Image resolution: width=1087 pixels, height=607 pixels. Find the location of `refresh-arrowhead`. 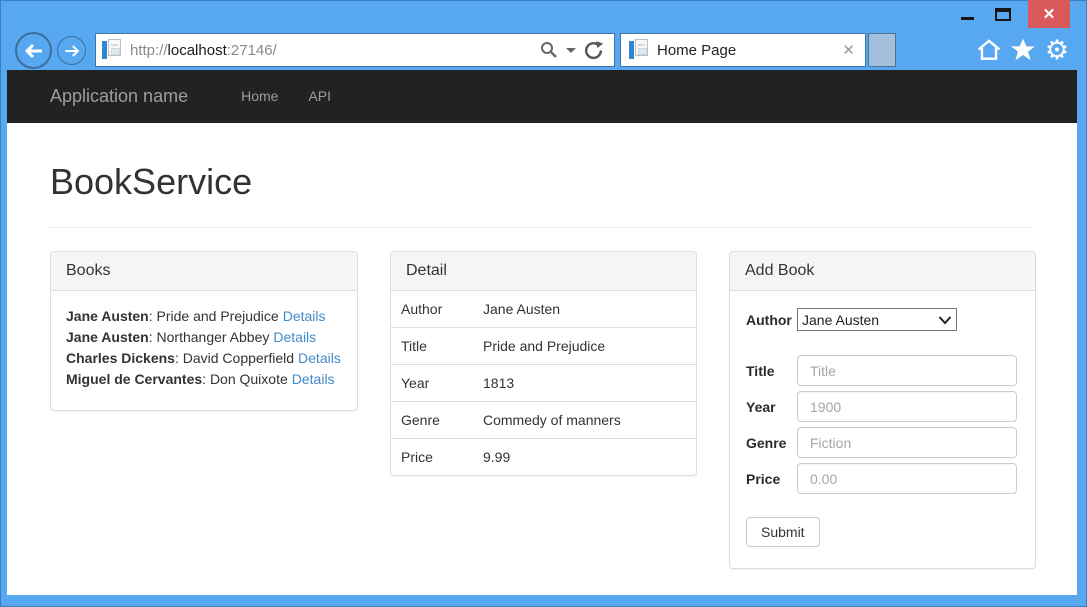

refresh-arrowhead is located at coordinates (600, 44).